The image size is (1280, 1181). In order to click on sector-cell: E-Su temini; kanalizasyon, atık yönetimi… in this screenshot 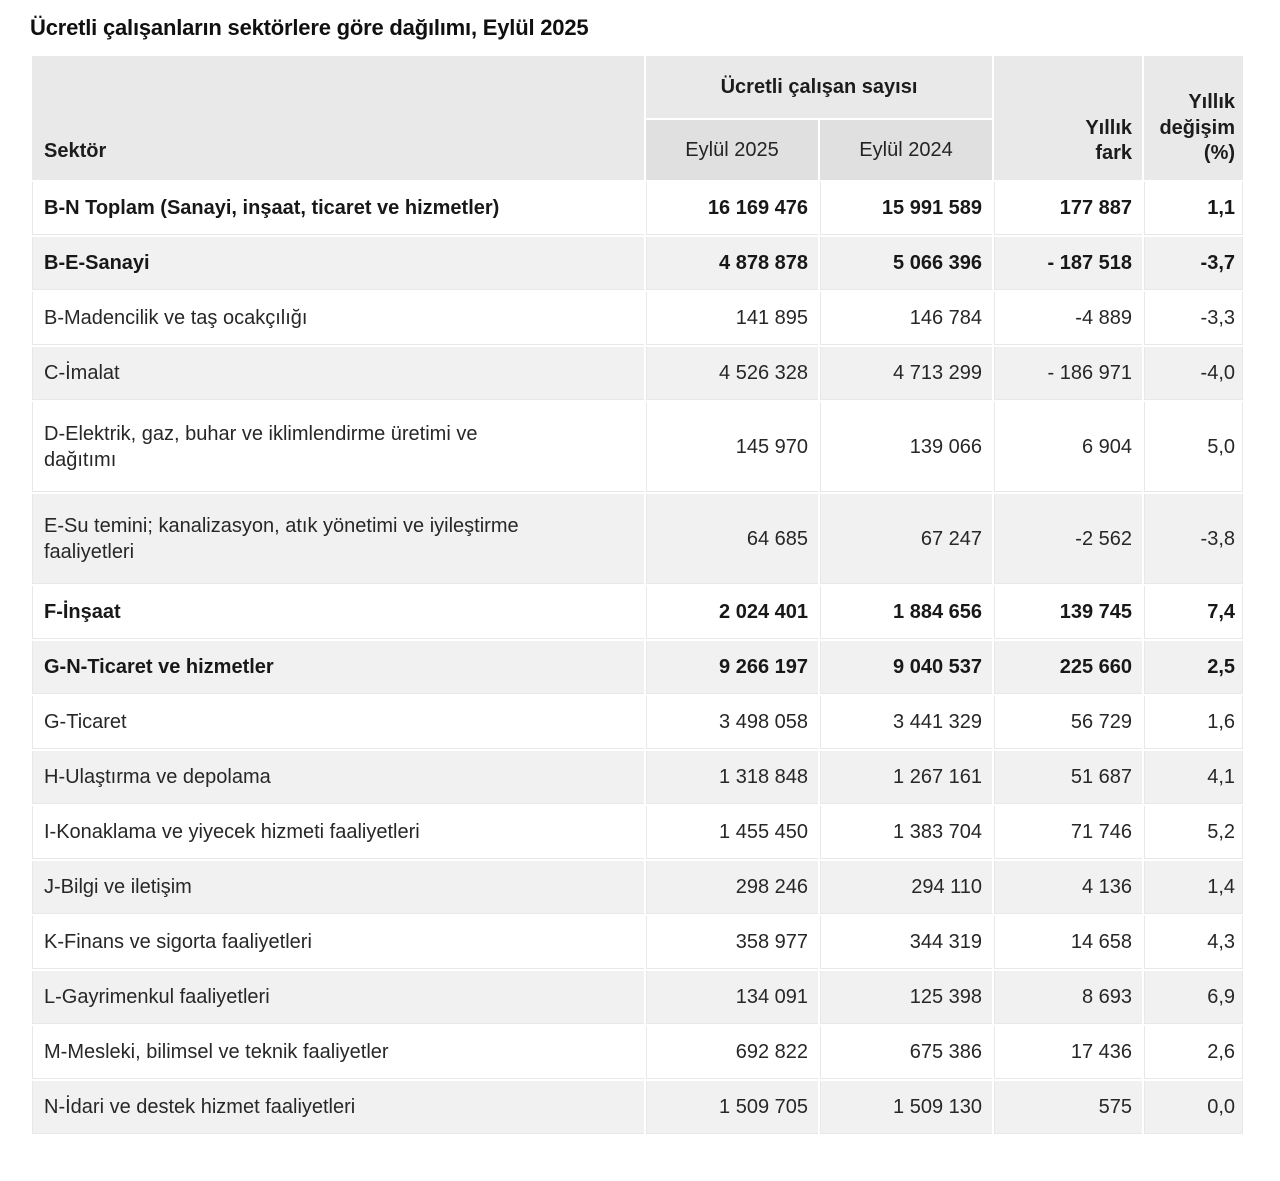, I will do `click(338, 539)`.